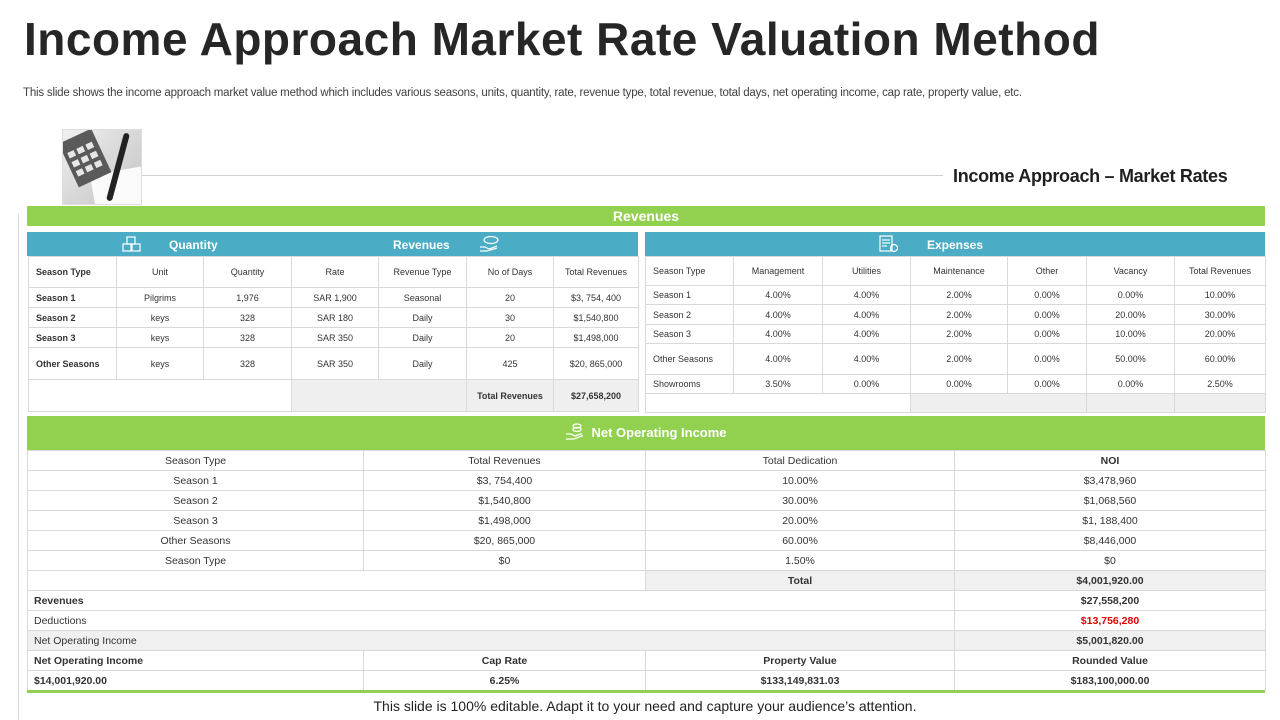 This screenshot has width=1280, height=720. Describe the element at coordinates (510, 337) in the screenshot. I see `table-cell: 20` at that location.